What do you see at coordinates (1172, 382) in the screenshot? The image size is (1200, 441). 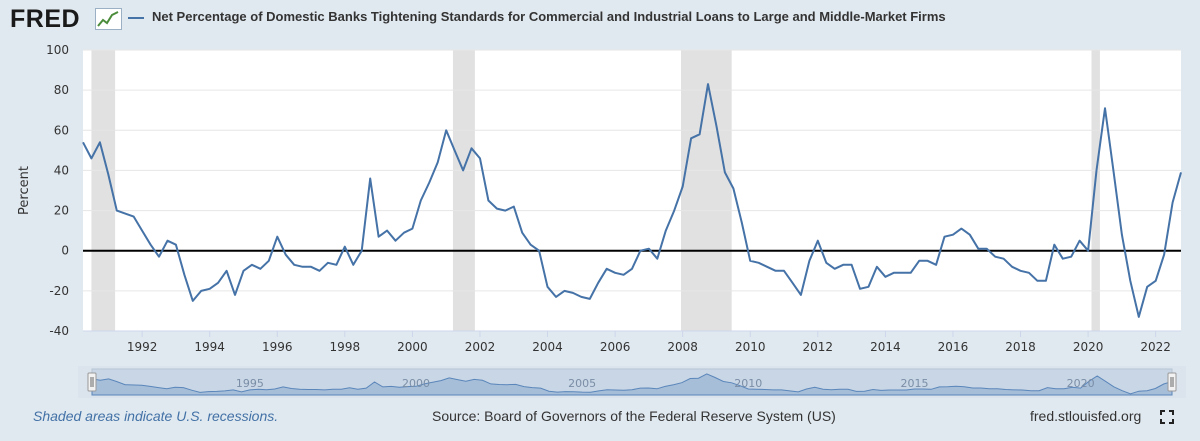 I see `navigator-handle-right` at bounding box center [1172, 382].